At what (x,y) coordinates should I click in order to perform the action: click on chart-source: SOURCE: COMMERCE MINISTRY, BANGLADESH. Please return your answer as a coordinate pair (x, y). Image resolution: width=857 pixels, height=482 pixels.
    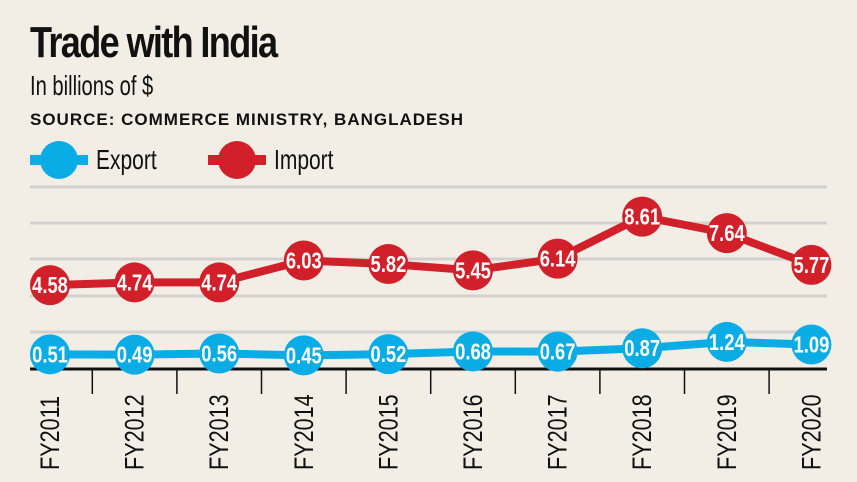
    Looking at the image, I should click on (247, 119).